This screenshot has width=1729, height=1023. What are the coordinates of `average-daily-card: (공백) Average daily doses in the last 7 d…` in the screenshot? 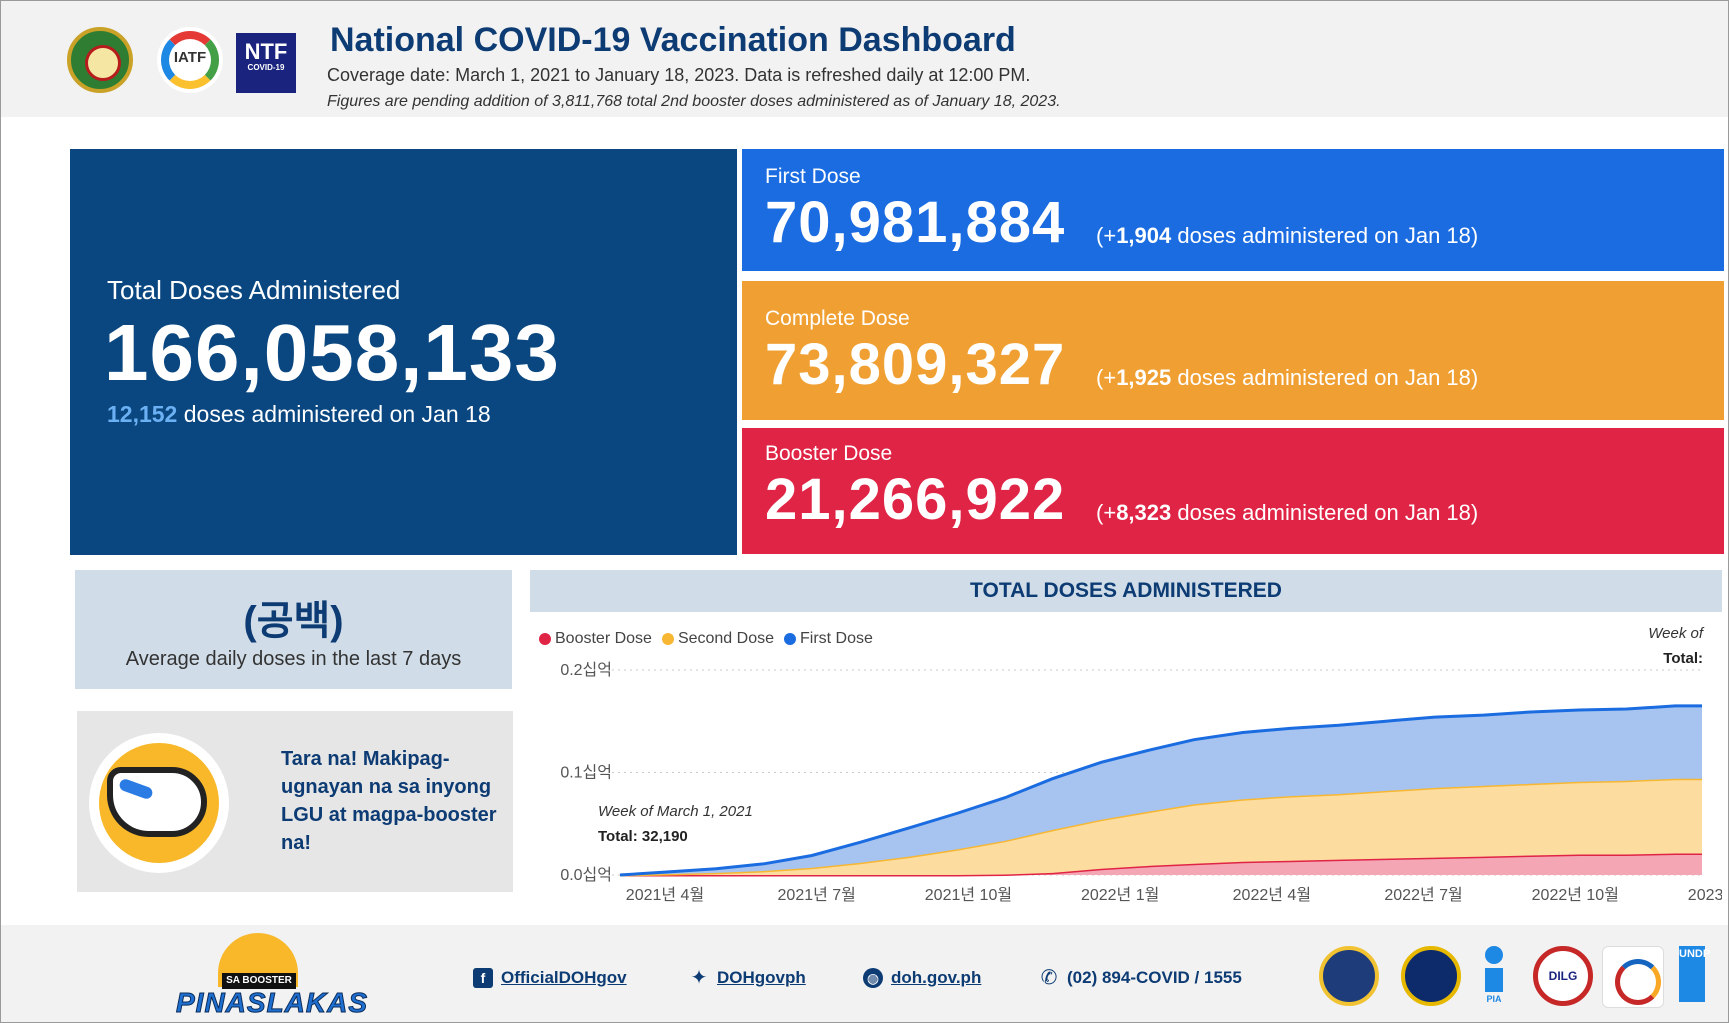 It's located at (293, 629).